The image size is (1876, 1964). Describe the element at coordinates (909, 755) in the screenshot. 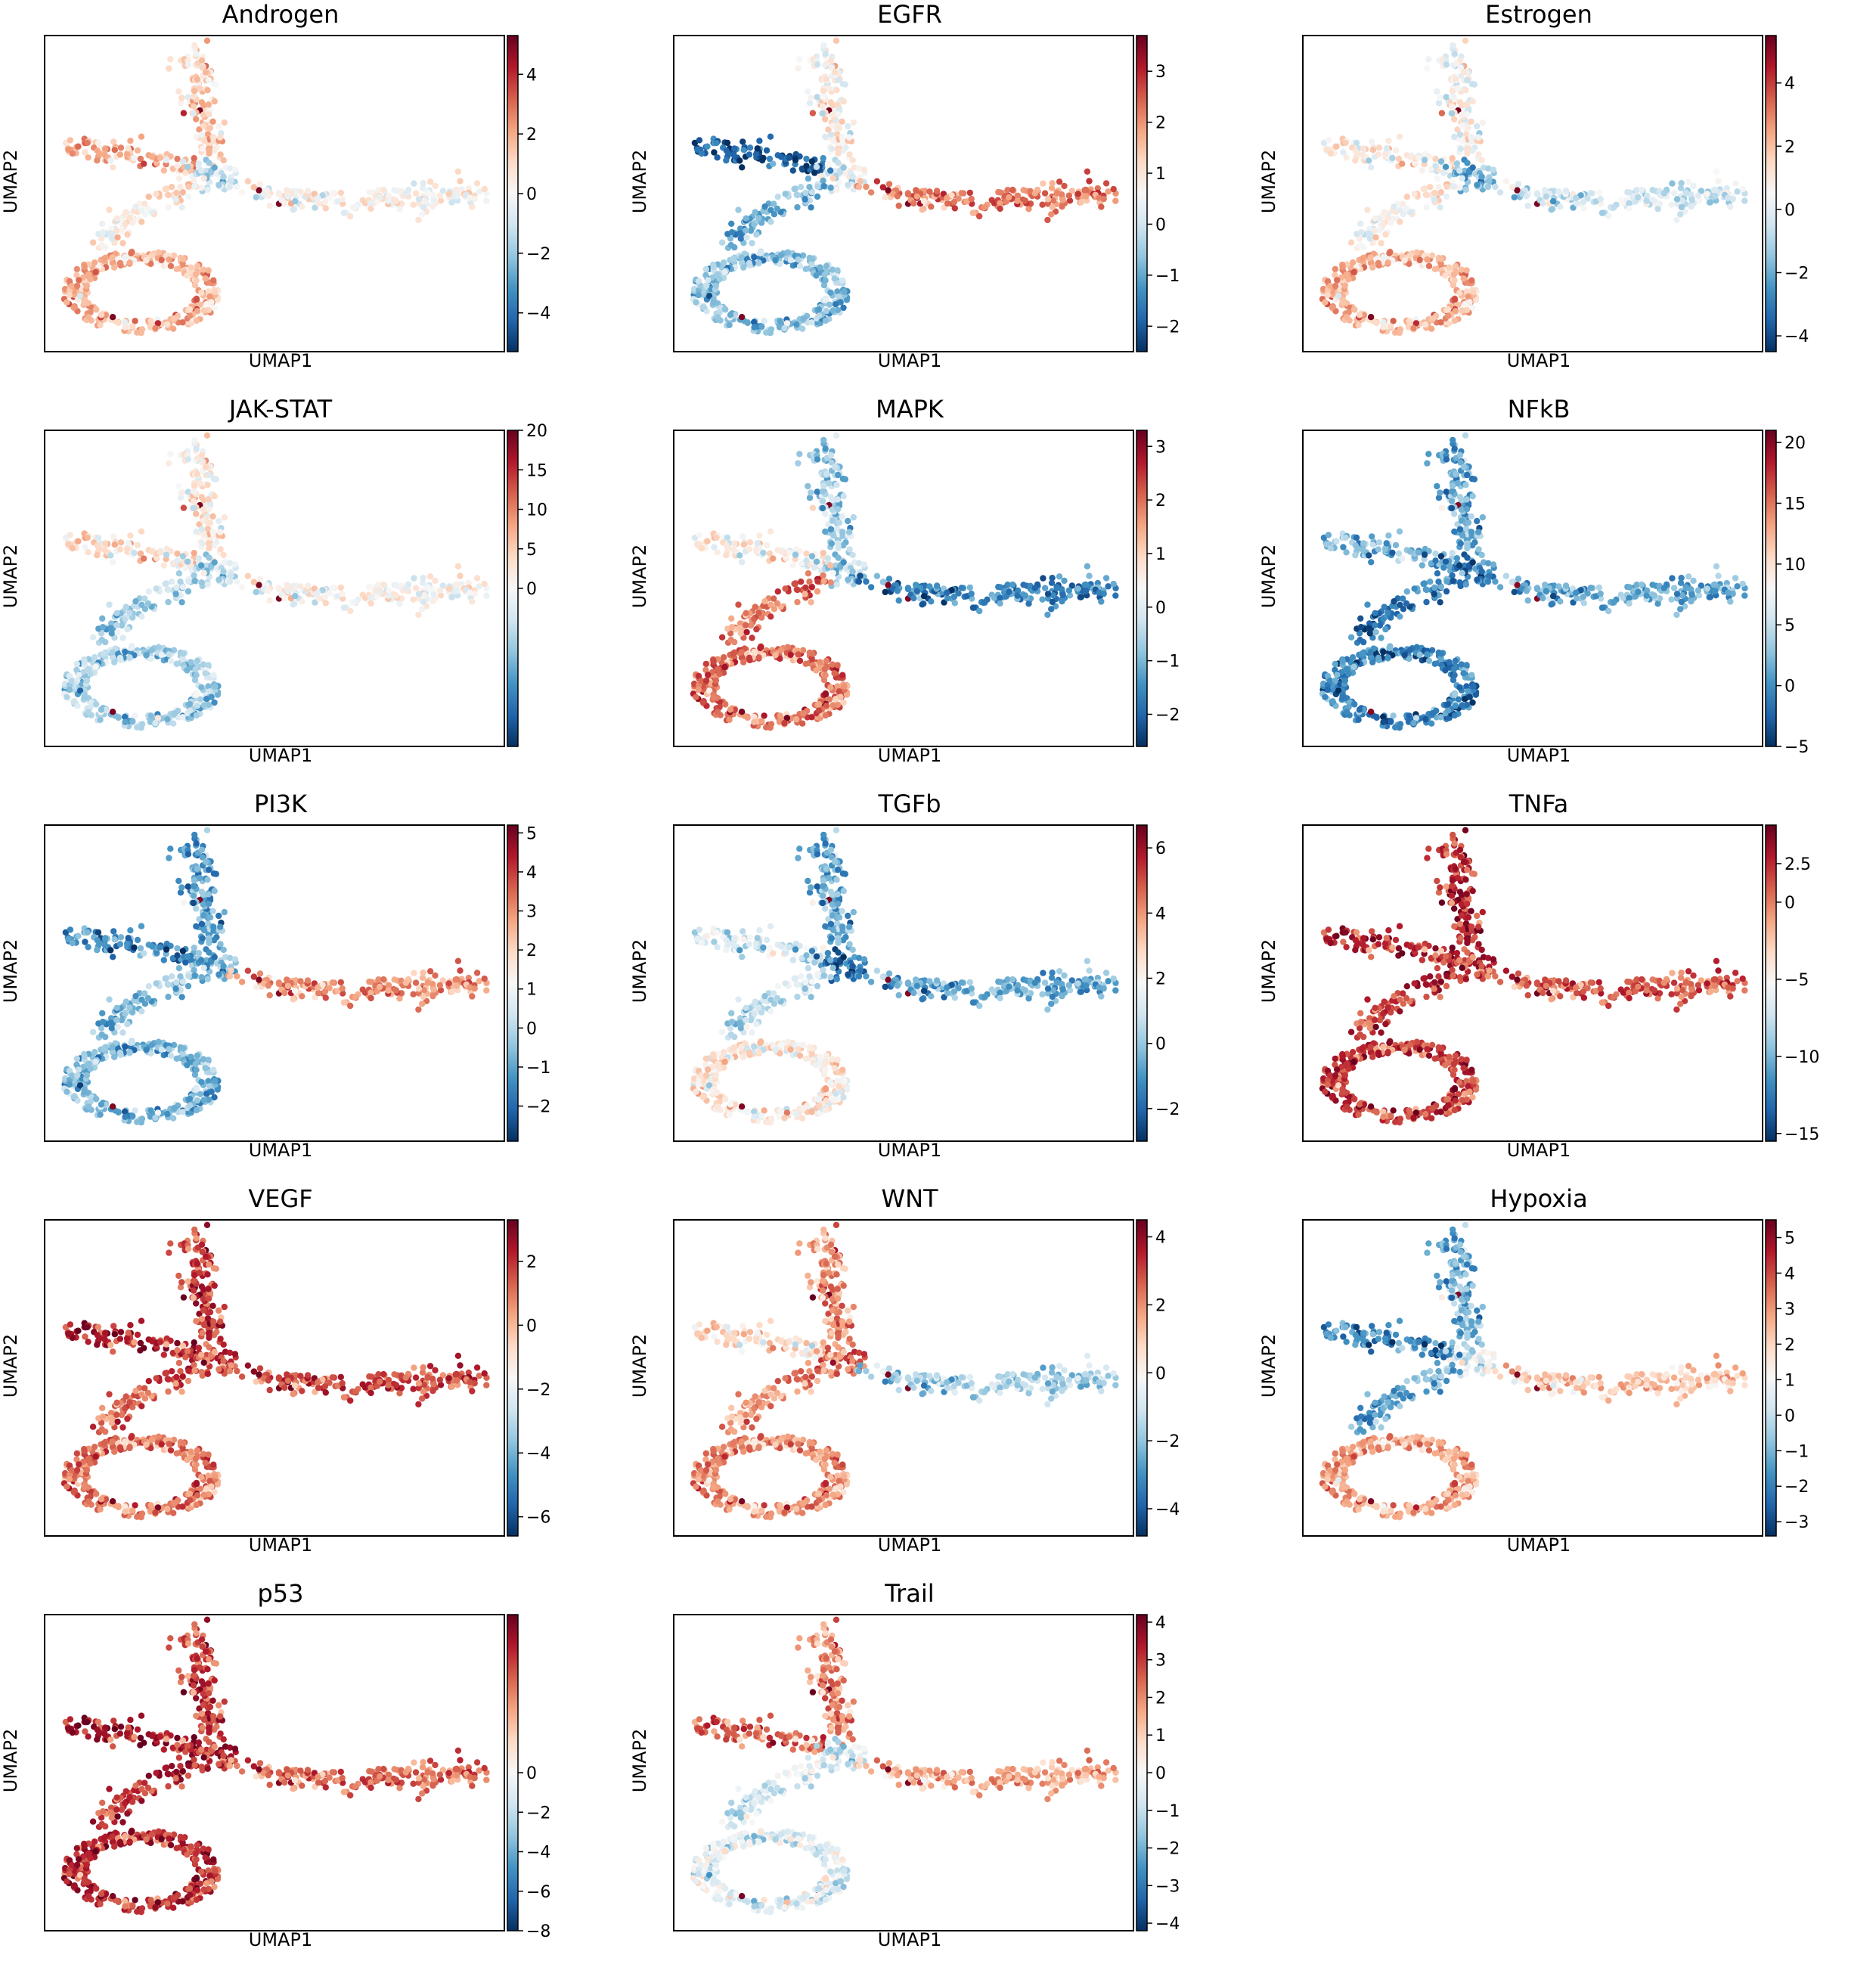

I see `x-axis-label: UMAP1` at that location.